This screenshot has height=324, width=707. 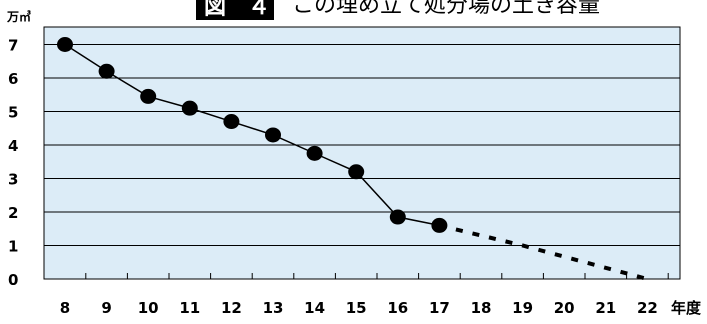 I want to click on chart-header: 図 ４ この埋め立て処分場の土き容量, so click(x=398, y=10).